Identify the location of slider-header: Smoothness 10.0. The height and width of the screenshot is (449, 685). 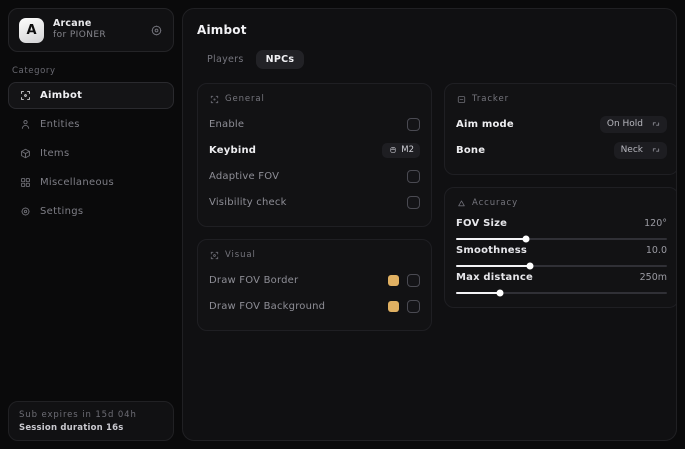
(561, 250).